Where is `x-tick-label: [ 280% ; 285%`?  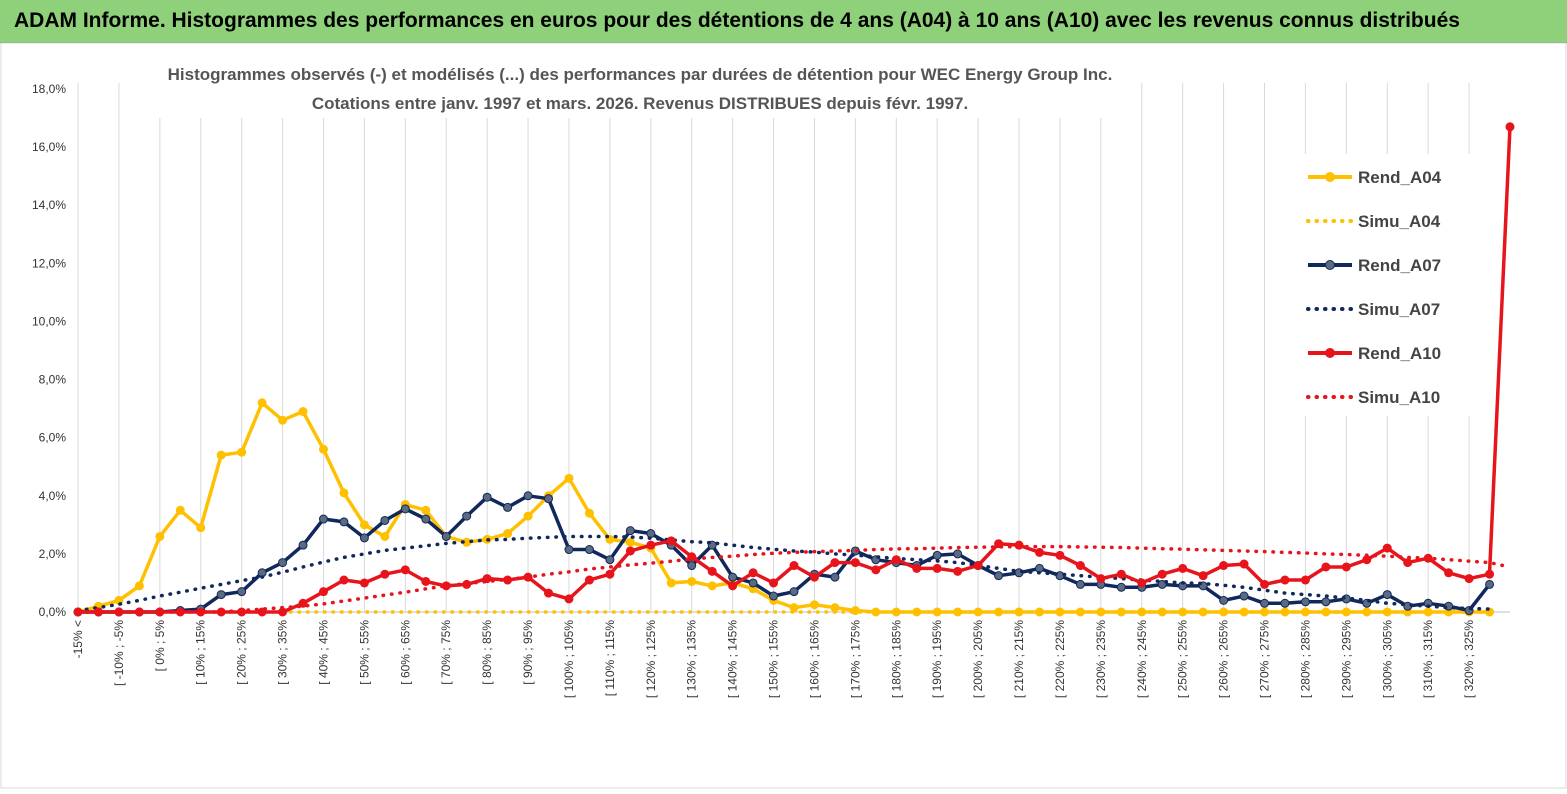 x-tick-label: [ 280% ; 285% is located at coordinates (1305, 659).